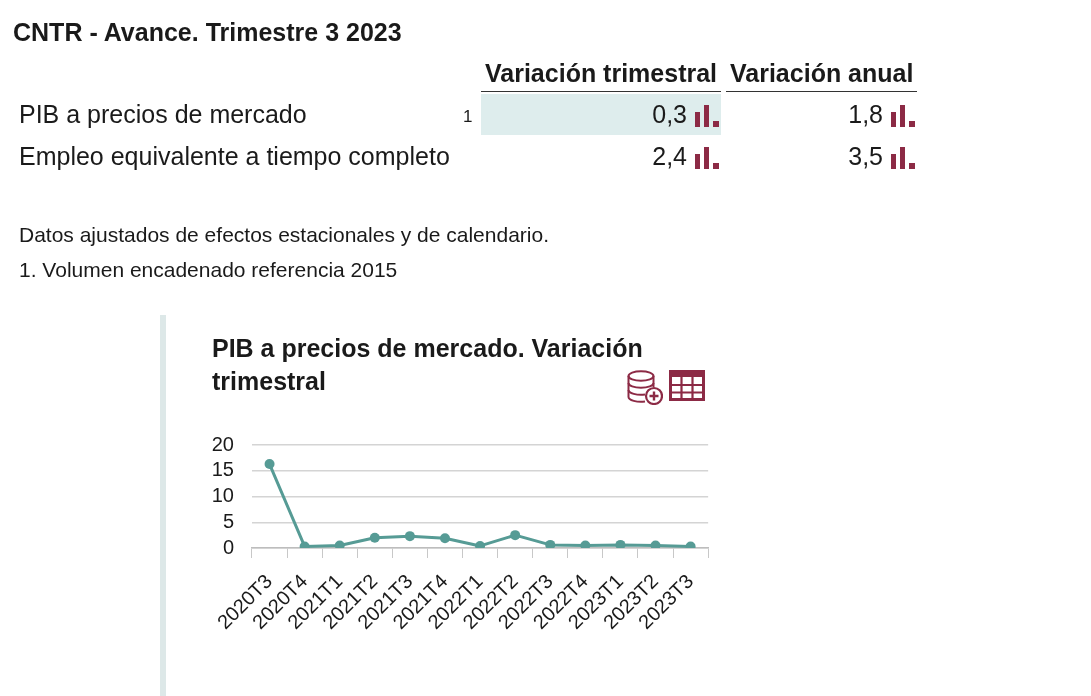 The height and width of the screenshot is (696, 1091). What do you see at coordinates (228, 520) in the screenshot?
I see `y-tick-label: 5` at bounding box center [228, 520].